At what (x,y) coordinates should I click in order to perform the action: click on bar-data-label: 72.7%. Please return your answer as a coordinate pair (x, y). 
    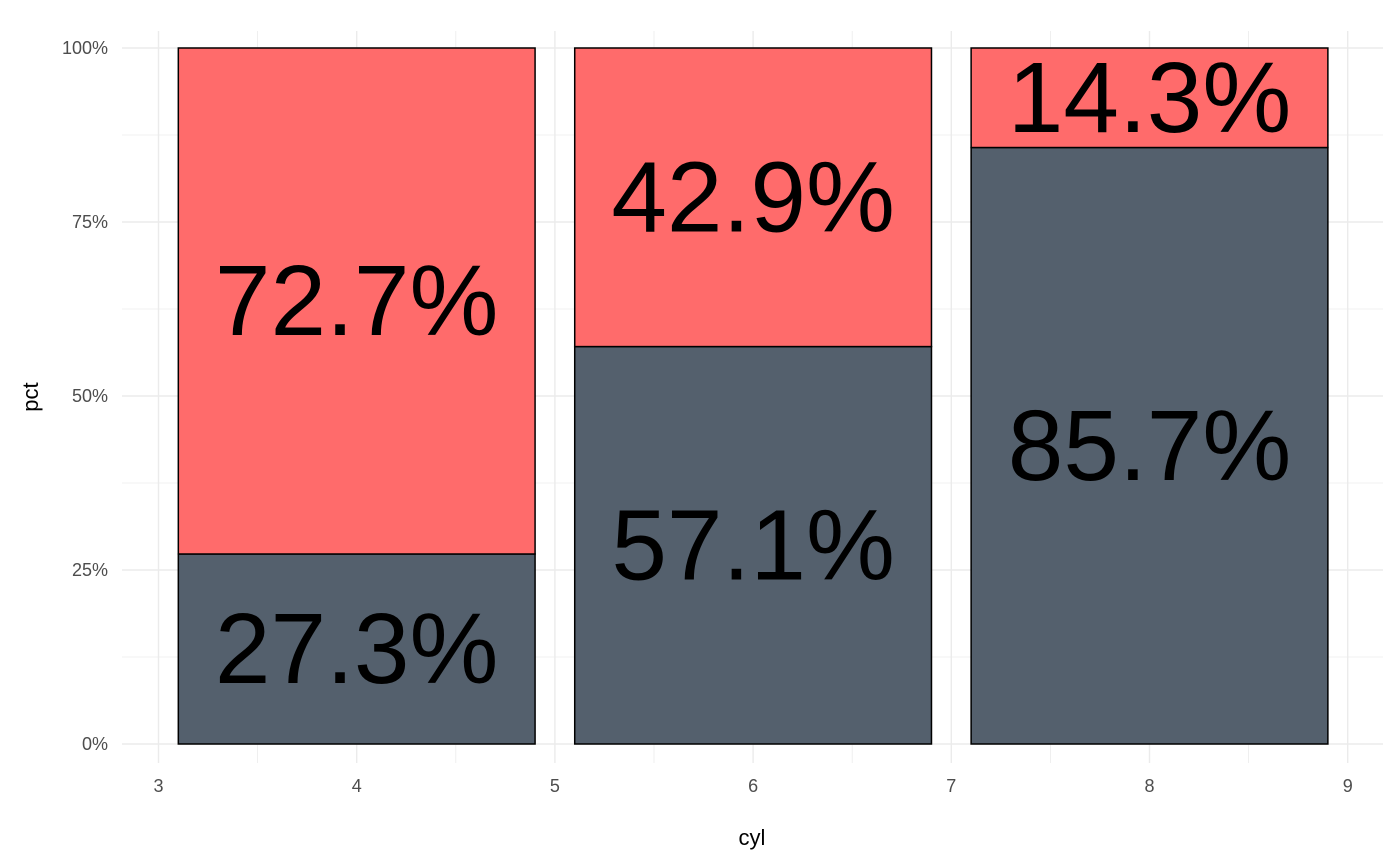
    Looking at the image, I should click on (357, 301).